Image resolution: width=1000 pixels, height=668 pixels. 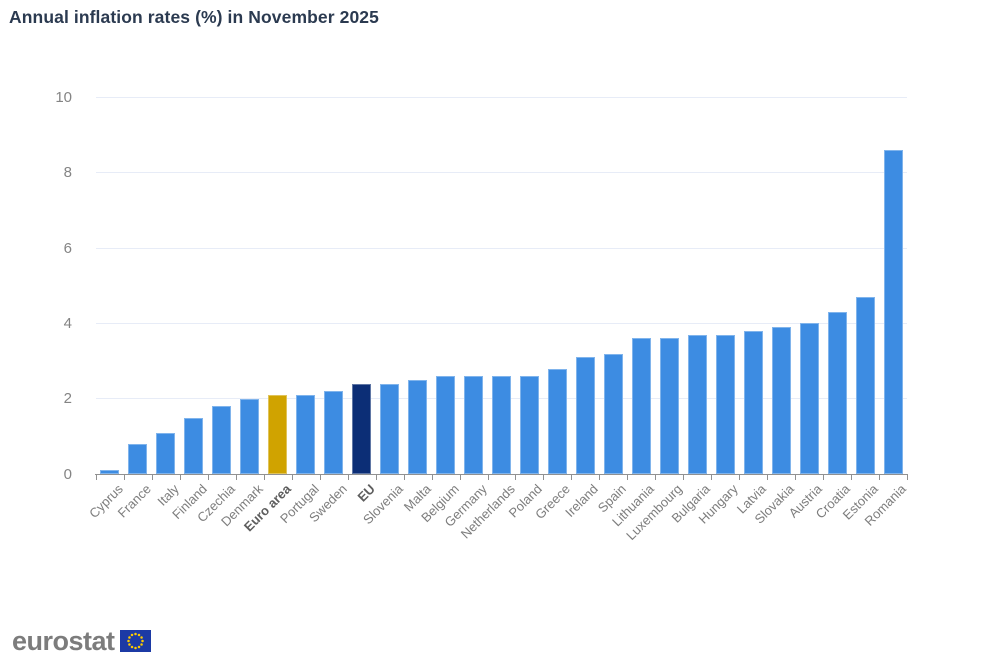 I want to click on bar-ireland, so click(x=585, y=415).